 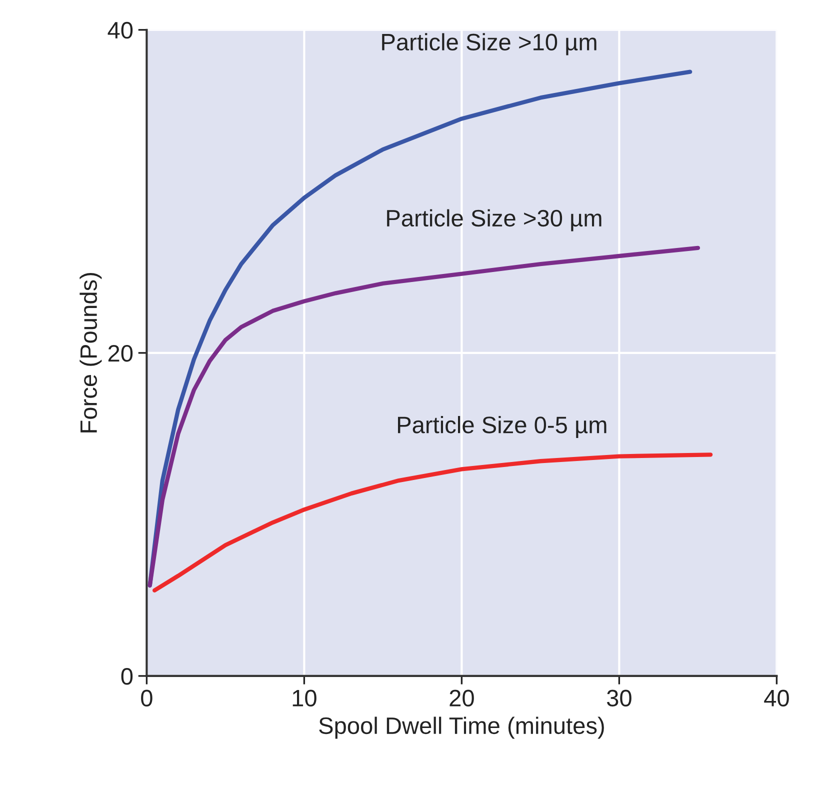 I want to click on series-label: Particle Size 0-5 µm, so click(x=502, y=427).